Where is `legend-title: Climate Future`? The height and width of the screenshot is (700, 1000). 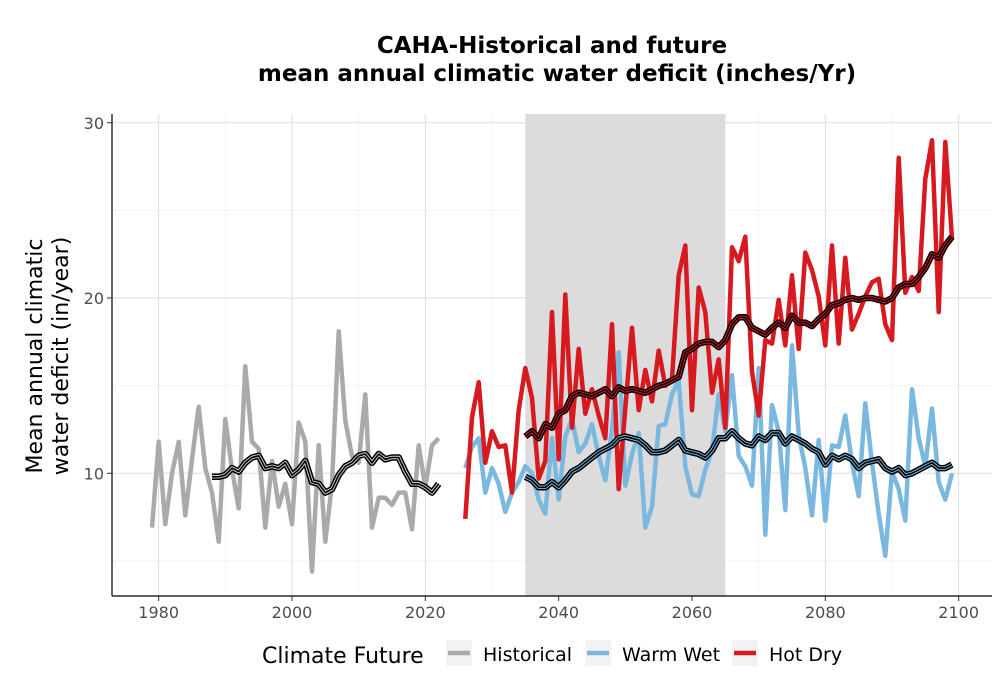 legend-title: Climate Future is located at coordinates (343, 656).